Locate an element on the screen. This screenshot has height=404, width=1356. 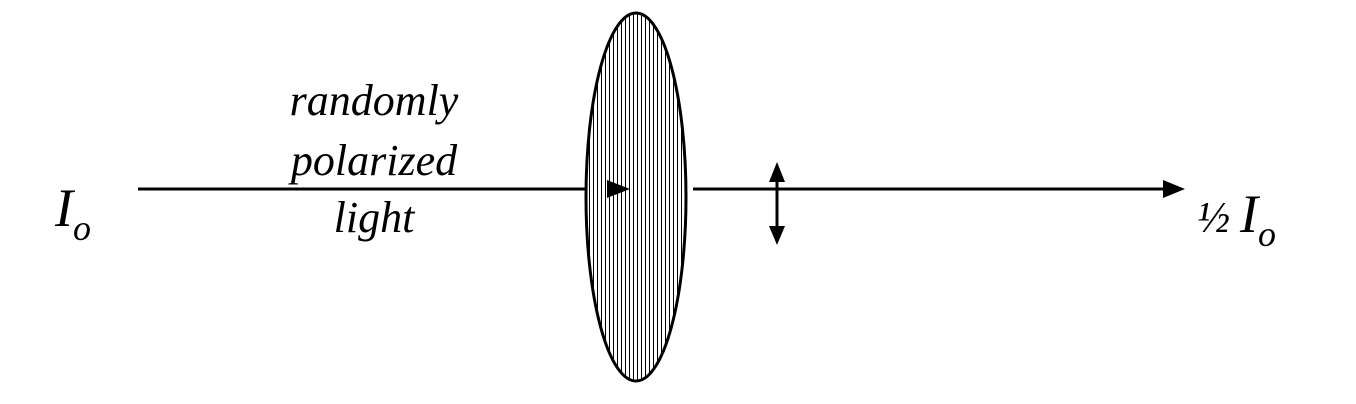
transmitted-intensity-label: ½ Io is located at coordinates (1236, 219).